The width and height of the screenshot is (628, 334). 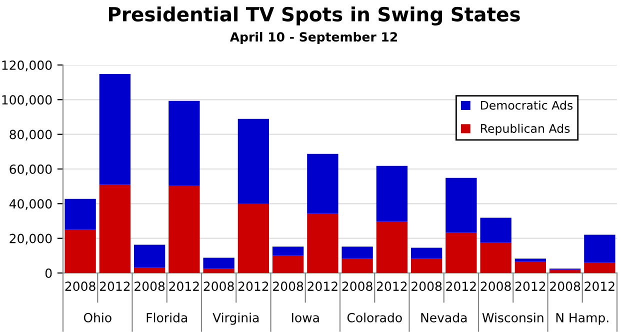 I want to click on y-tick-label: 80,000, so click(x=31, y=135).